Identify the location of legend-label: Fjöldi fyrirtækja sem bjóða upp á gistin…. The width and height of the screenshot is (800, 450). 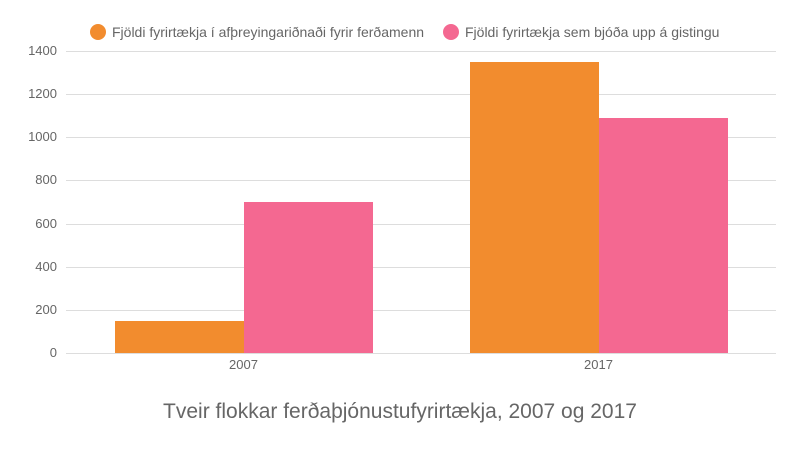
(592, 32).